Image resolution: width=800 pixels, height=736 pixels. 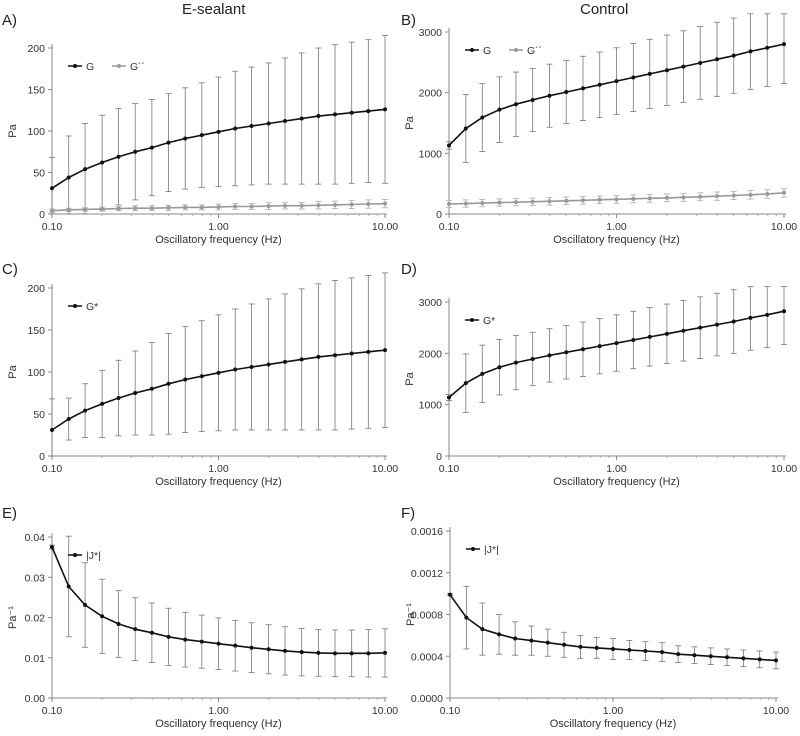 I want to click on chart-c-y-tick-label: 50, so click(x=39, y=415).